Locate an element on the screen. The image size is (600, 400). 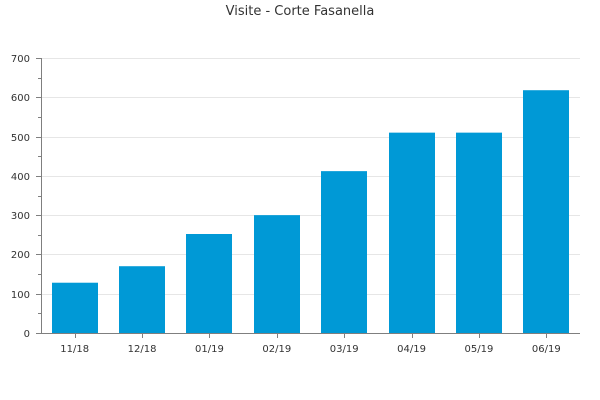
y-tick-label: 300 is located at coordinates (20, 216).